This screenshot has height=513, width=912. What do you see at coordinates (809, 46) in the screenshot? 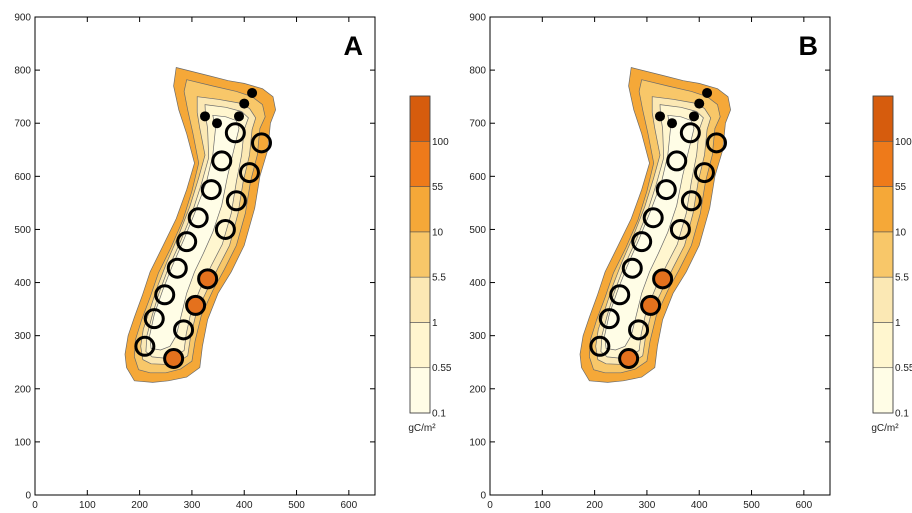
I see `panel-letter: B` at bounding box center [809, 46].